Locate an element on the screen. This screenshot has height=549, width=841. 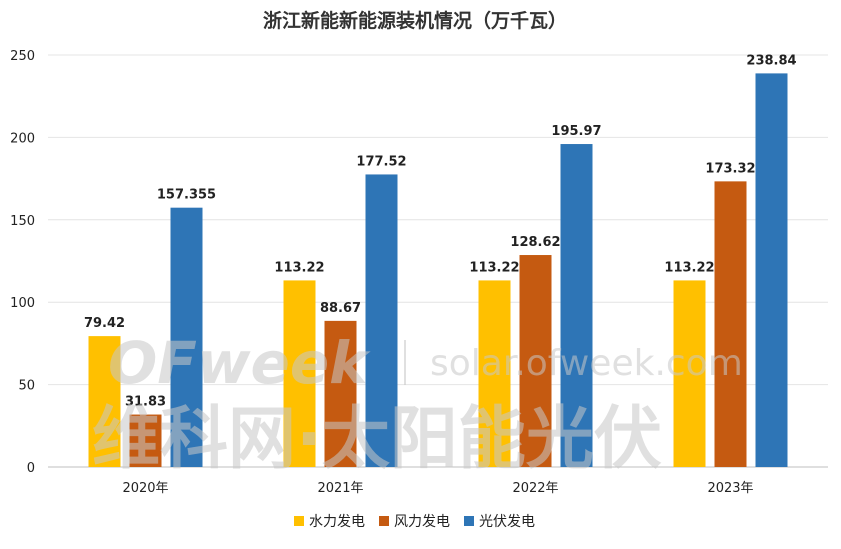
x-tick-label: 2020年 is located at coordinates (145, 488).